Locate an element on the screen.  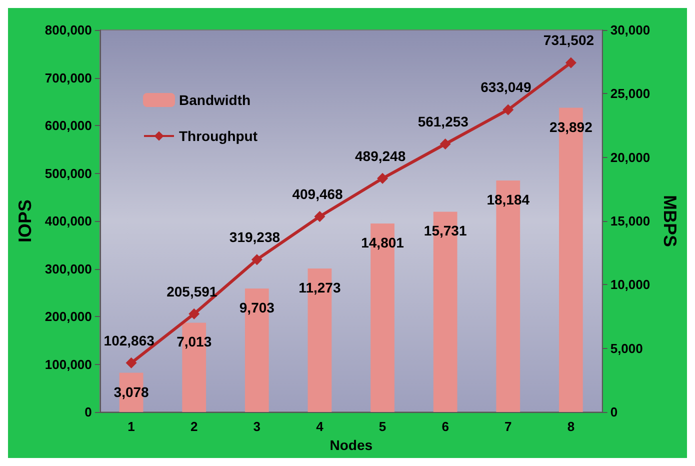
x-tick-label: 6 is located at coordinates (445, 426).